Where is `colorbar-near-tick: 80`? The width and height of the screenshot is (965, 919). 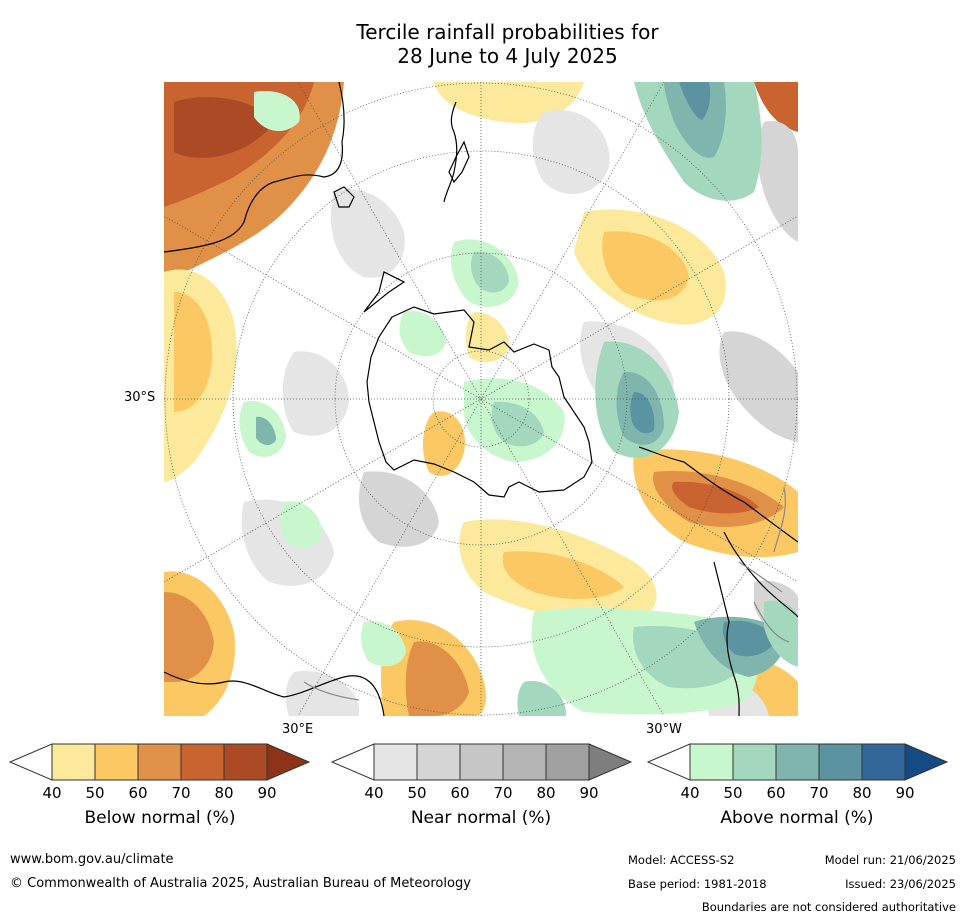
colorbar-near-tick: 80 is located at coordinates (546, 793).